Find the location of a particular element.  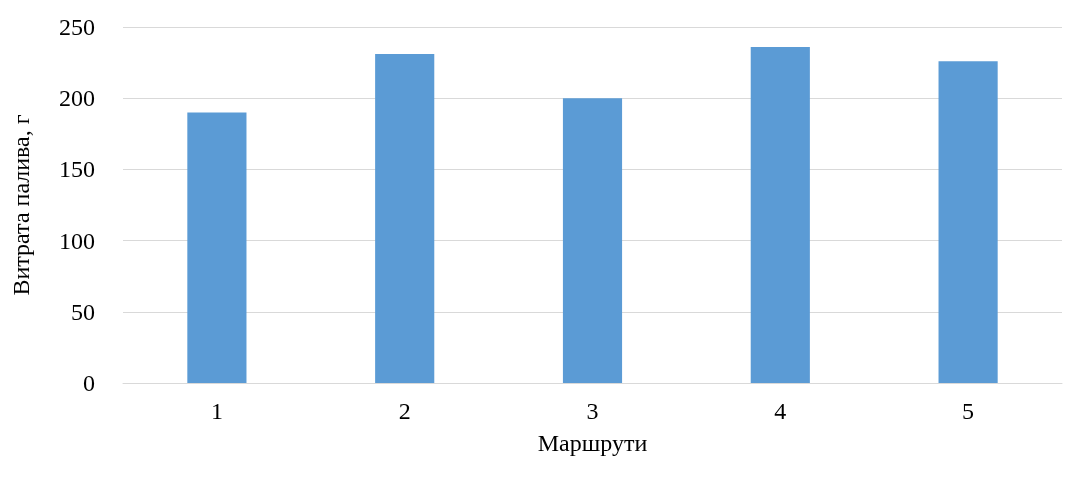

y-tick-label: 150 is located at coordinates (77, 169).